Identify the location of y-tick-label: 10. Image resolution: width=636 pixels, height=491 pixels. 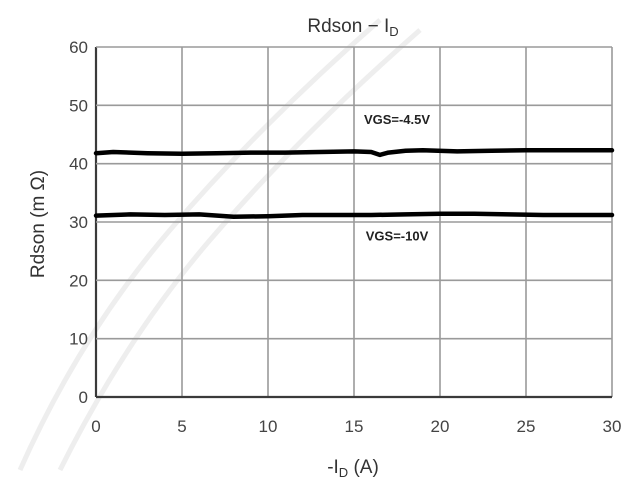
(78, 339).